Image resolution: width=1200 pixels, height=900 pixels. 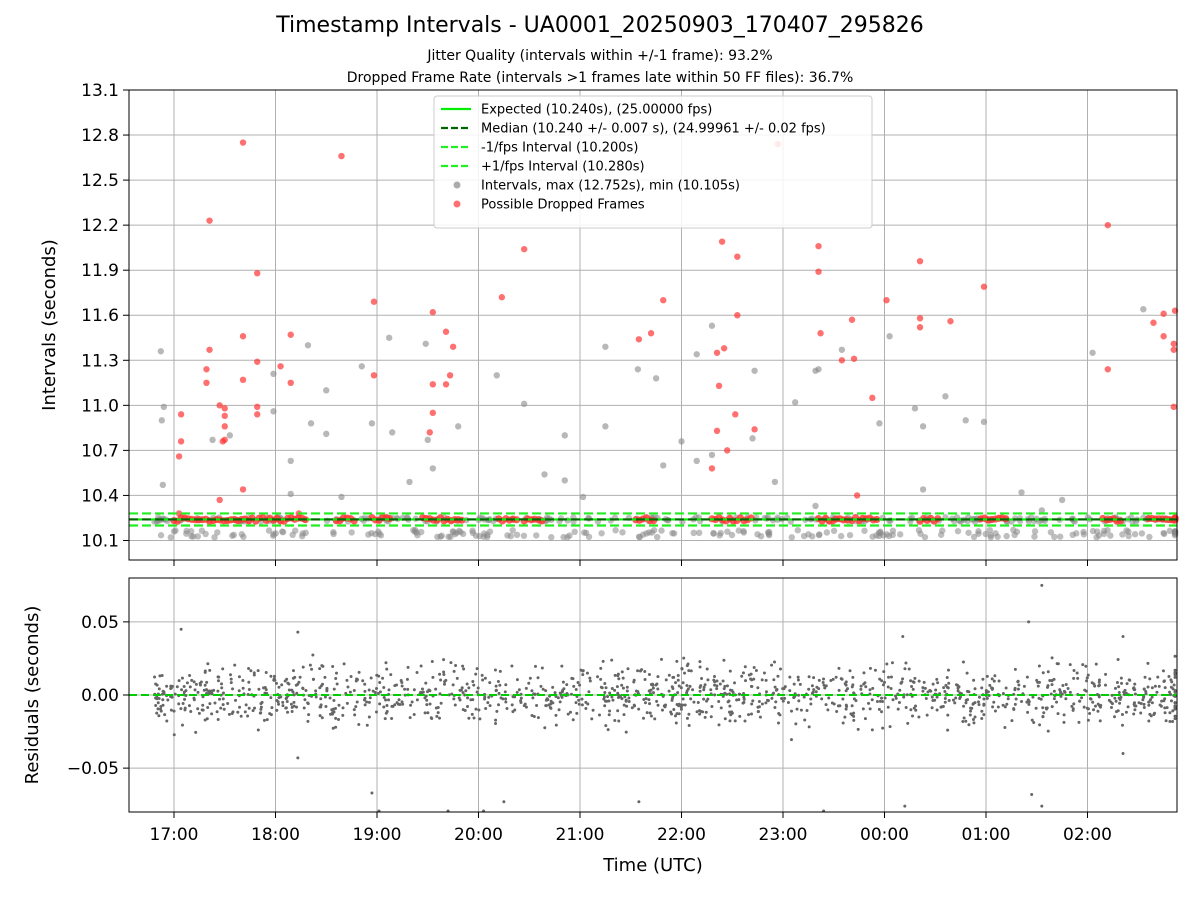 I want to click on legend-box, so click(x=653, y=162).